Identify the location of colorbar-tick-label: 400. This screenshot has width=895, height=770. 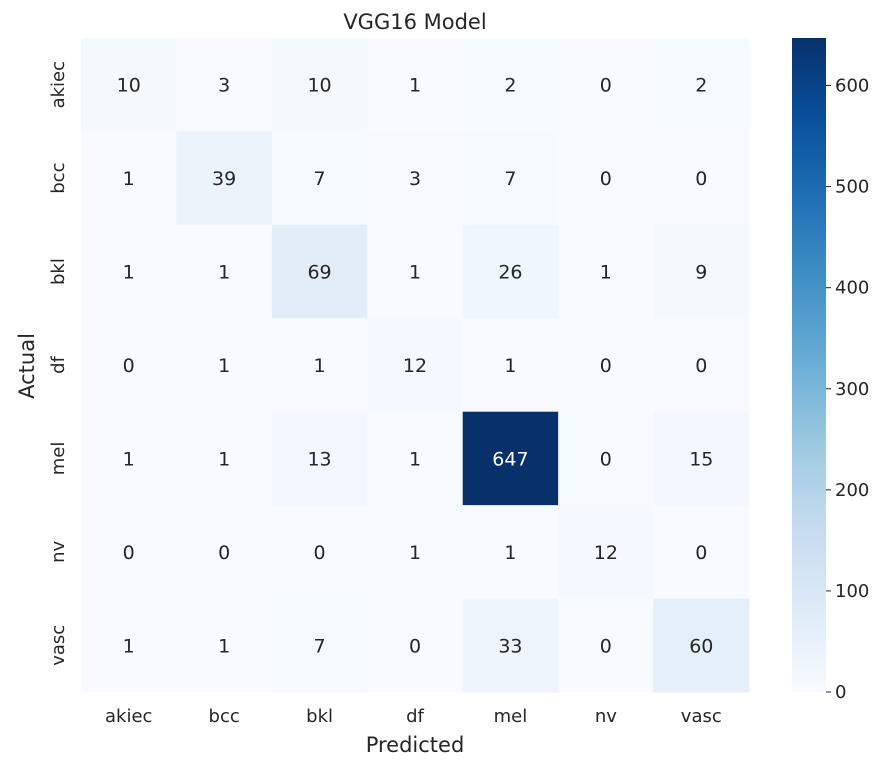
(852, 288).